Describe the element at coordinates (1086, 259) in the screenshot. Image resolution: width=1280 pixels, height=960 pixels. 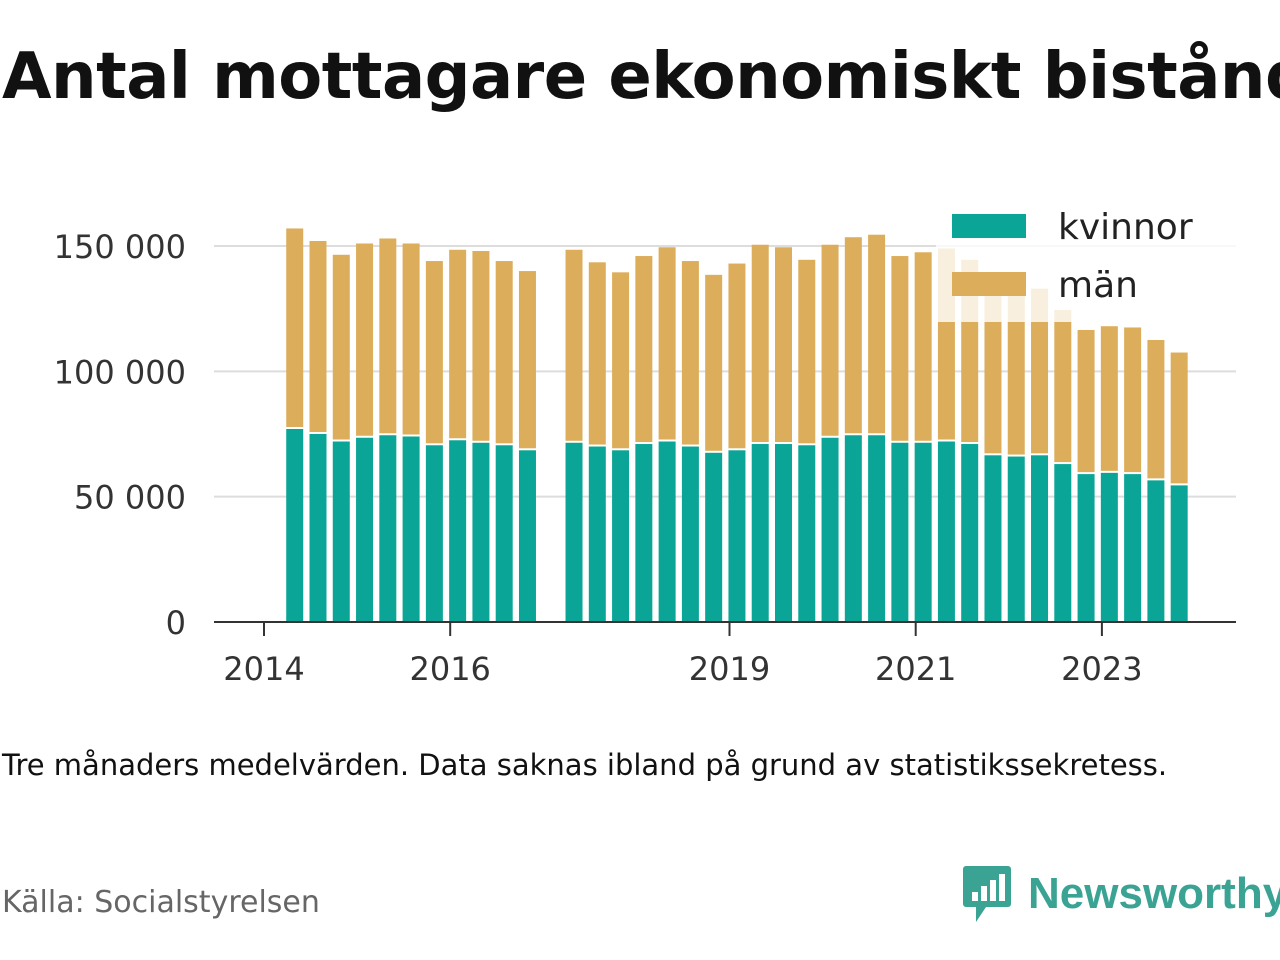
I see `legend: kvinnor män` at that location.